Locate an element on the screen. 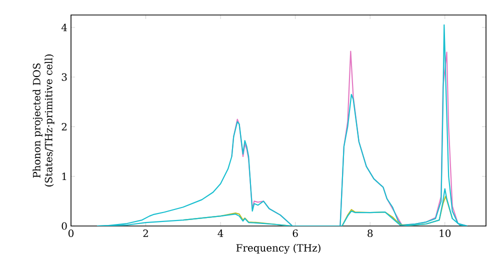 The image size is (500, 280). x-tick-label: 6 is located at coordinates (295, 234).